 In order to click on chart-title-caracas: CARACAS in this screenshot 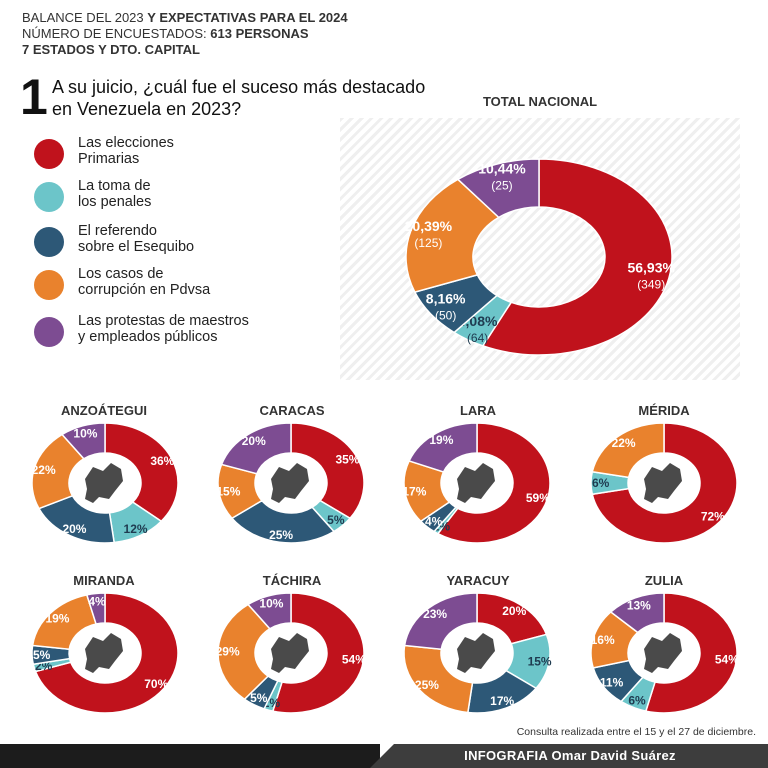, I will do `click(292, 410)`.